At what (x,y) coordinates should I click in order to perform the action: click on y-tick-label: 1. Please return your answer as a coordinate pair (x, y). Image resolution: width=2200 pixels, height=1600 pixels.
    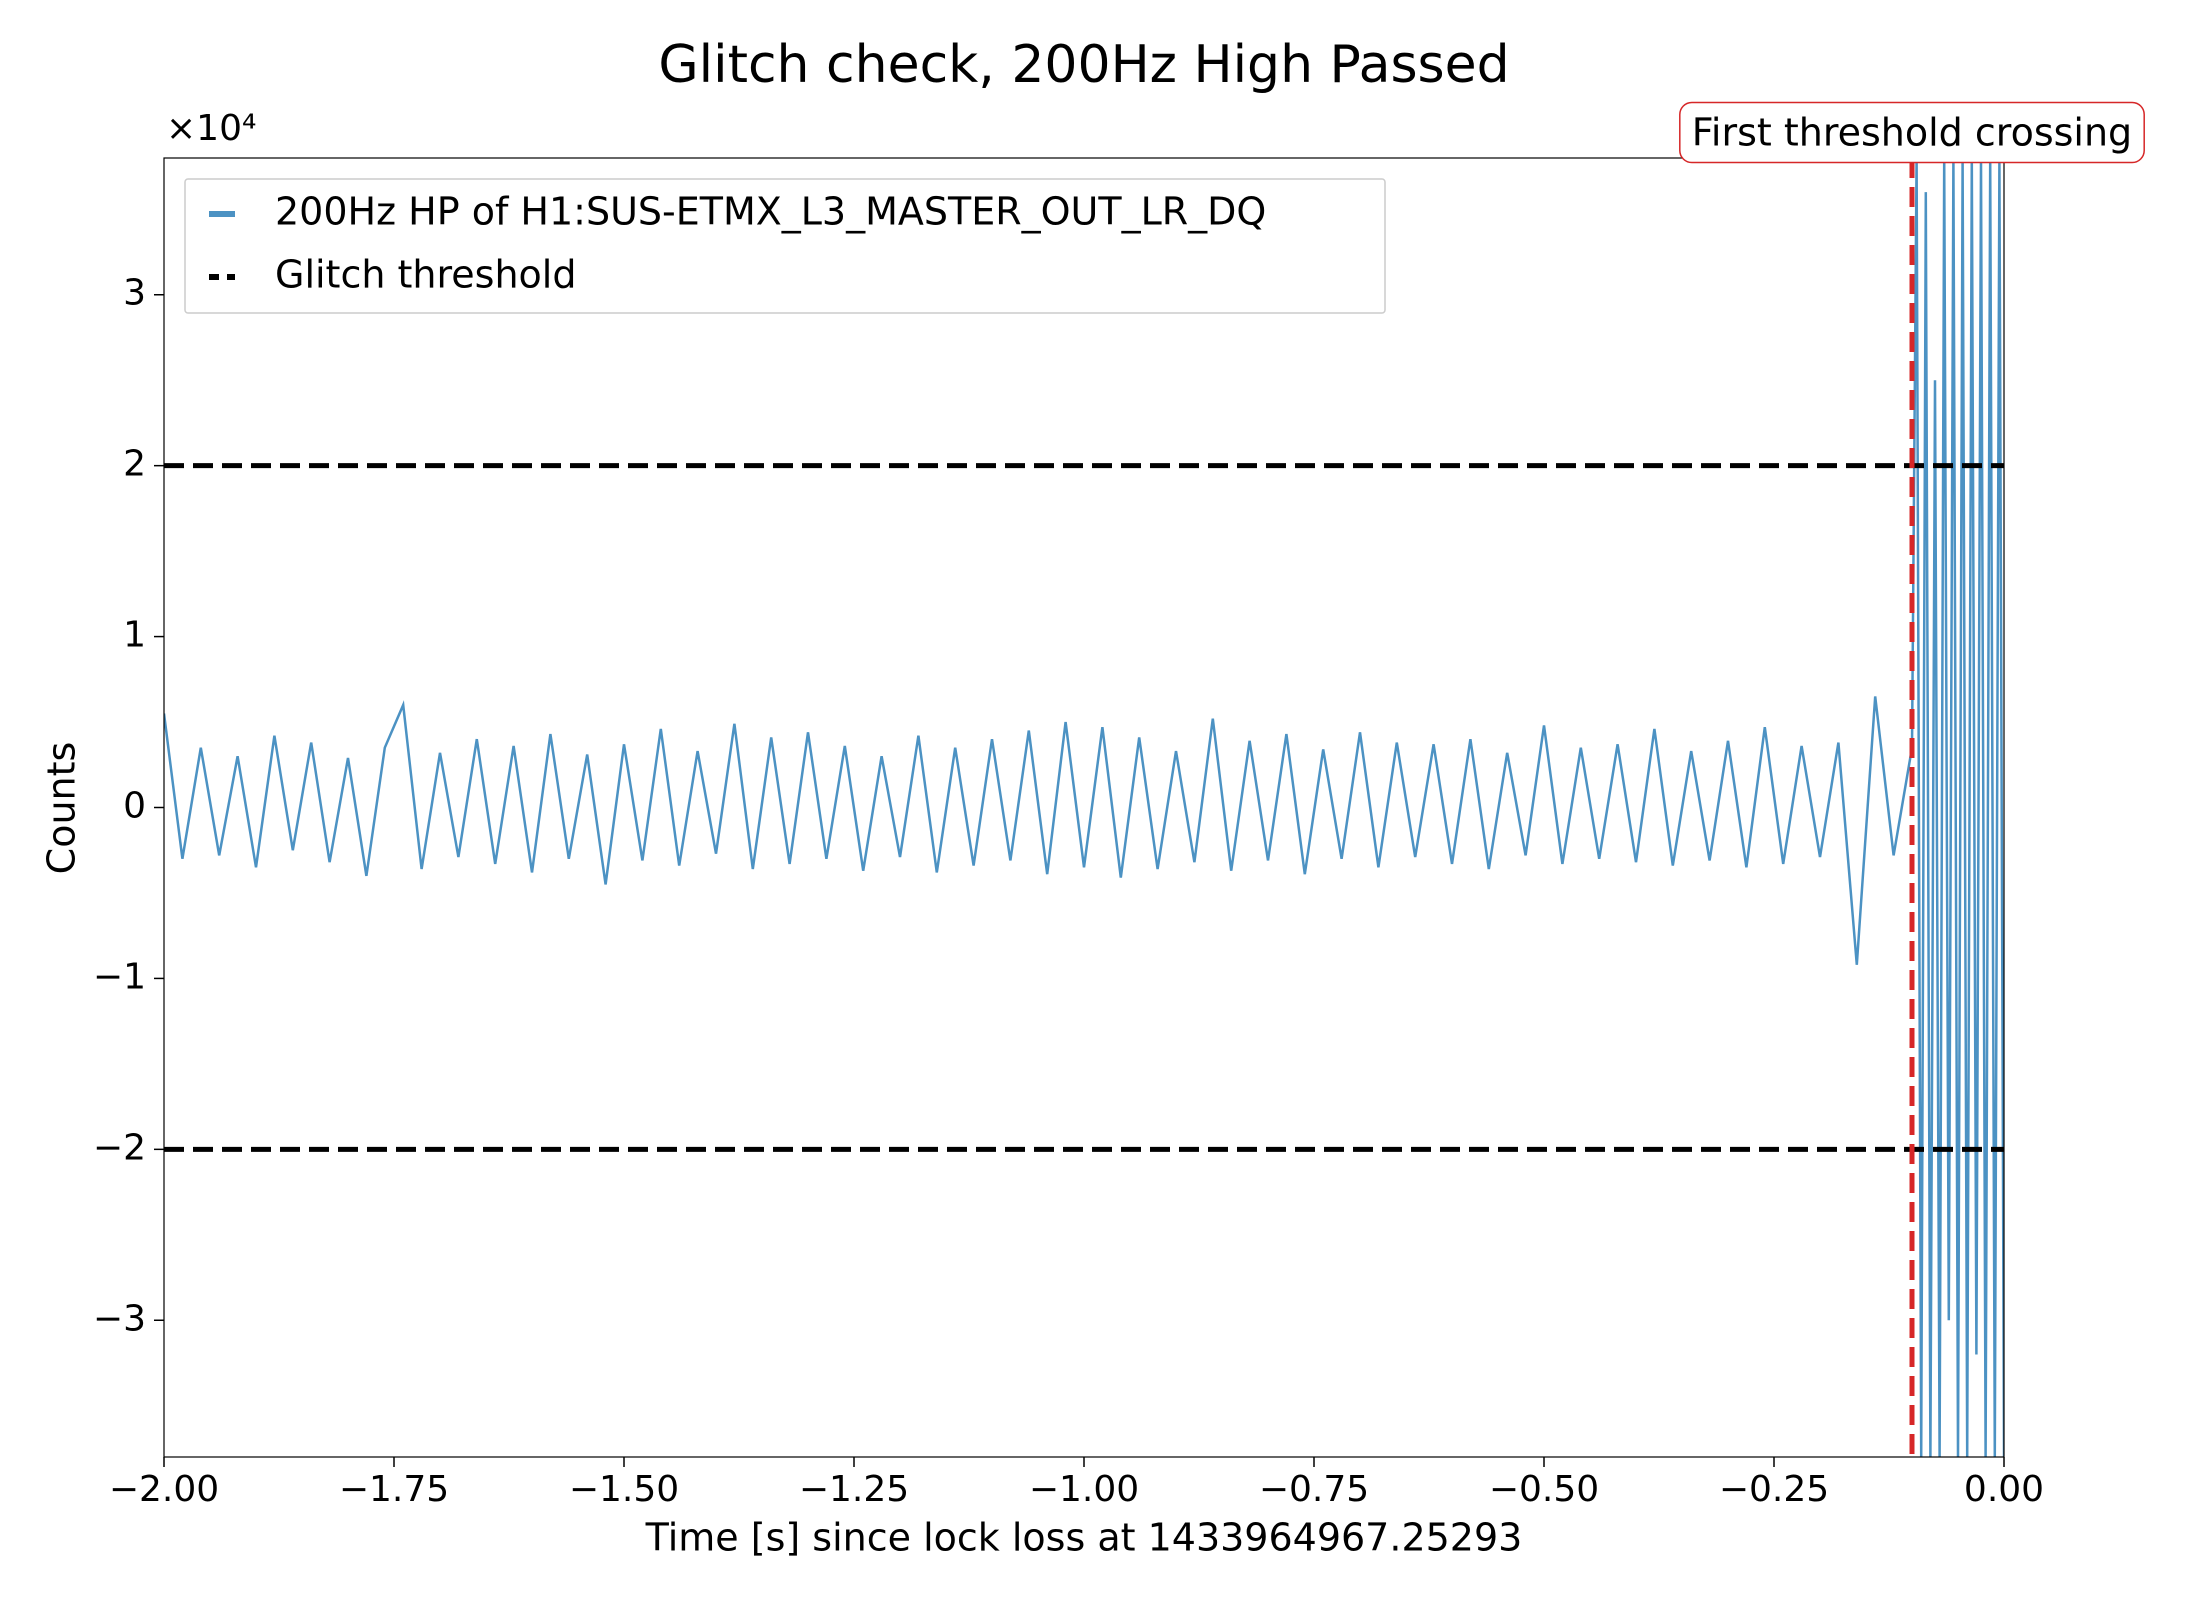
    Looking at the image, I should click on (134, 635).